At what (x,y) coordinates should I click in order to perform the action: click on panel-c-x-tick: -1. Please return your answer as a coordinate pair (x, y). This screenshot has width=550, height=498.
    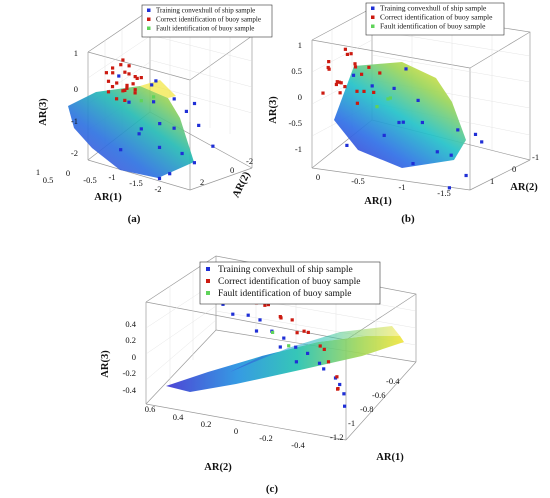
    Looking at the image, I should click on (351, 423).